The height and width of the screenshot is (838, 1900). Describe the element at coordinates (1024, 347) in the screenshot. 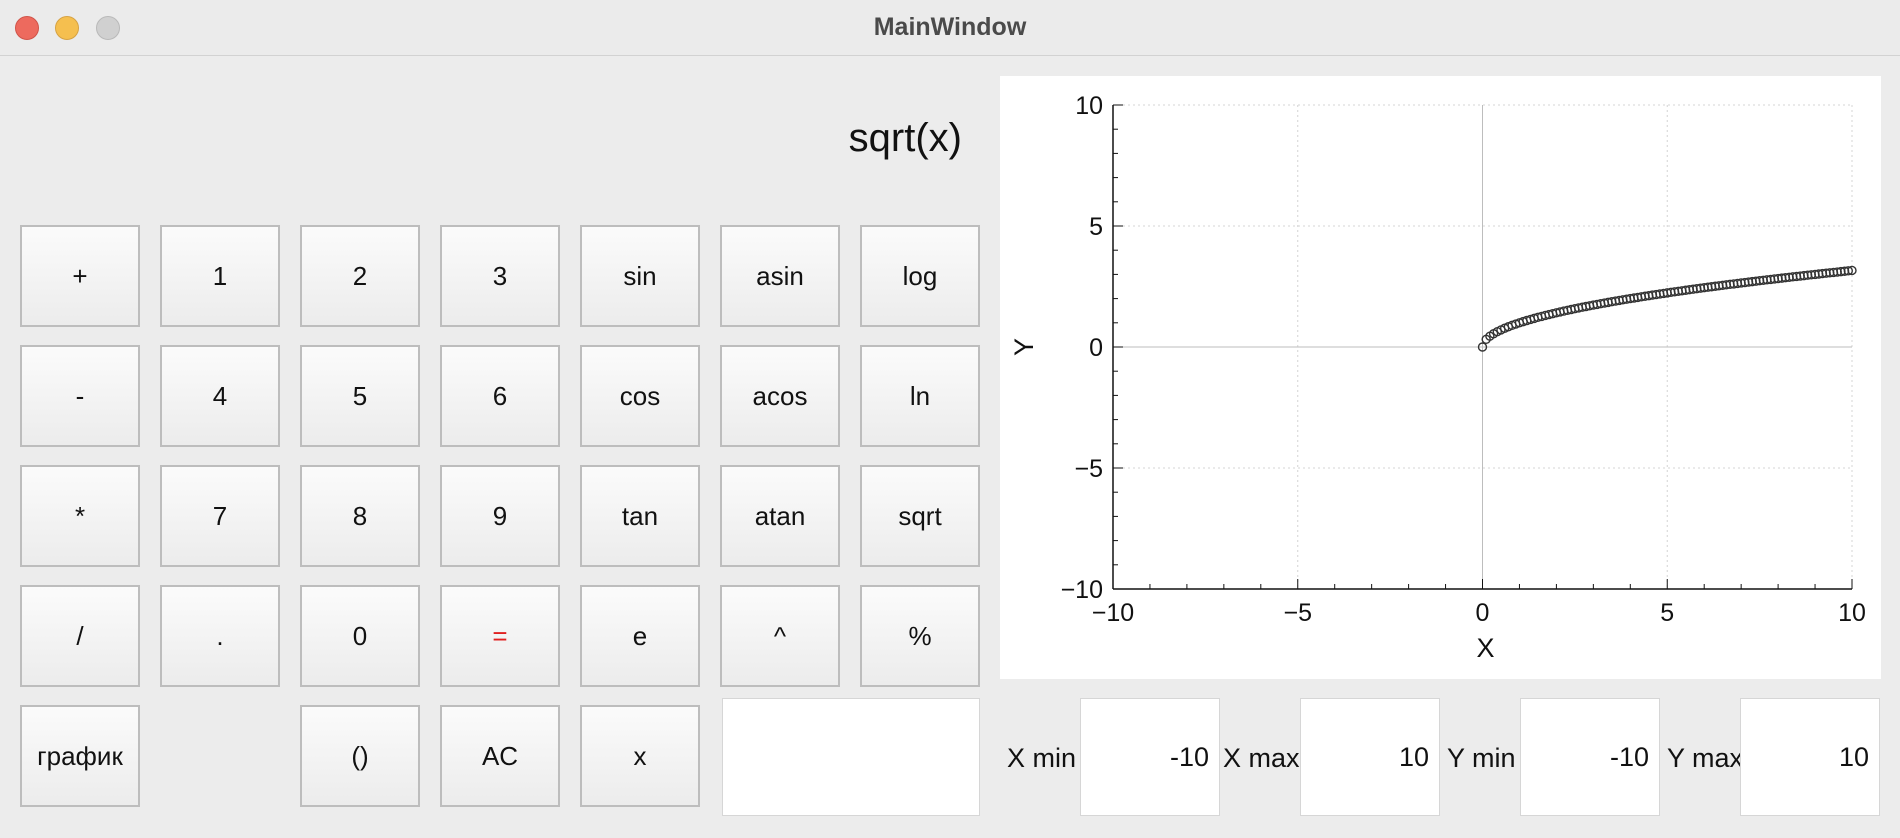

I see `y-axis-label: Y` at that location.